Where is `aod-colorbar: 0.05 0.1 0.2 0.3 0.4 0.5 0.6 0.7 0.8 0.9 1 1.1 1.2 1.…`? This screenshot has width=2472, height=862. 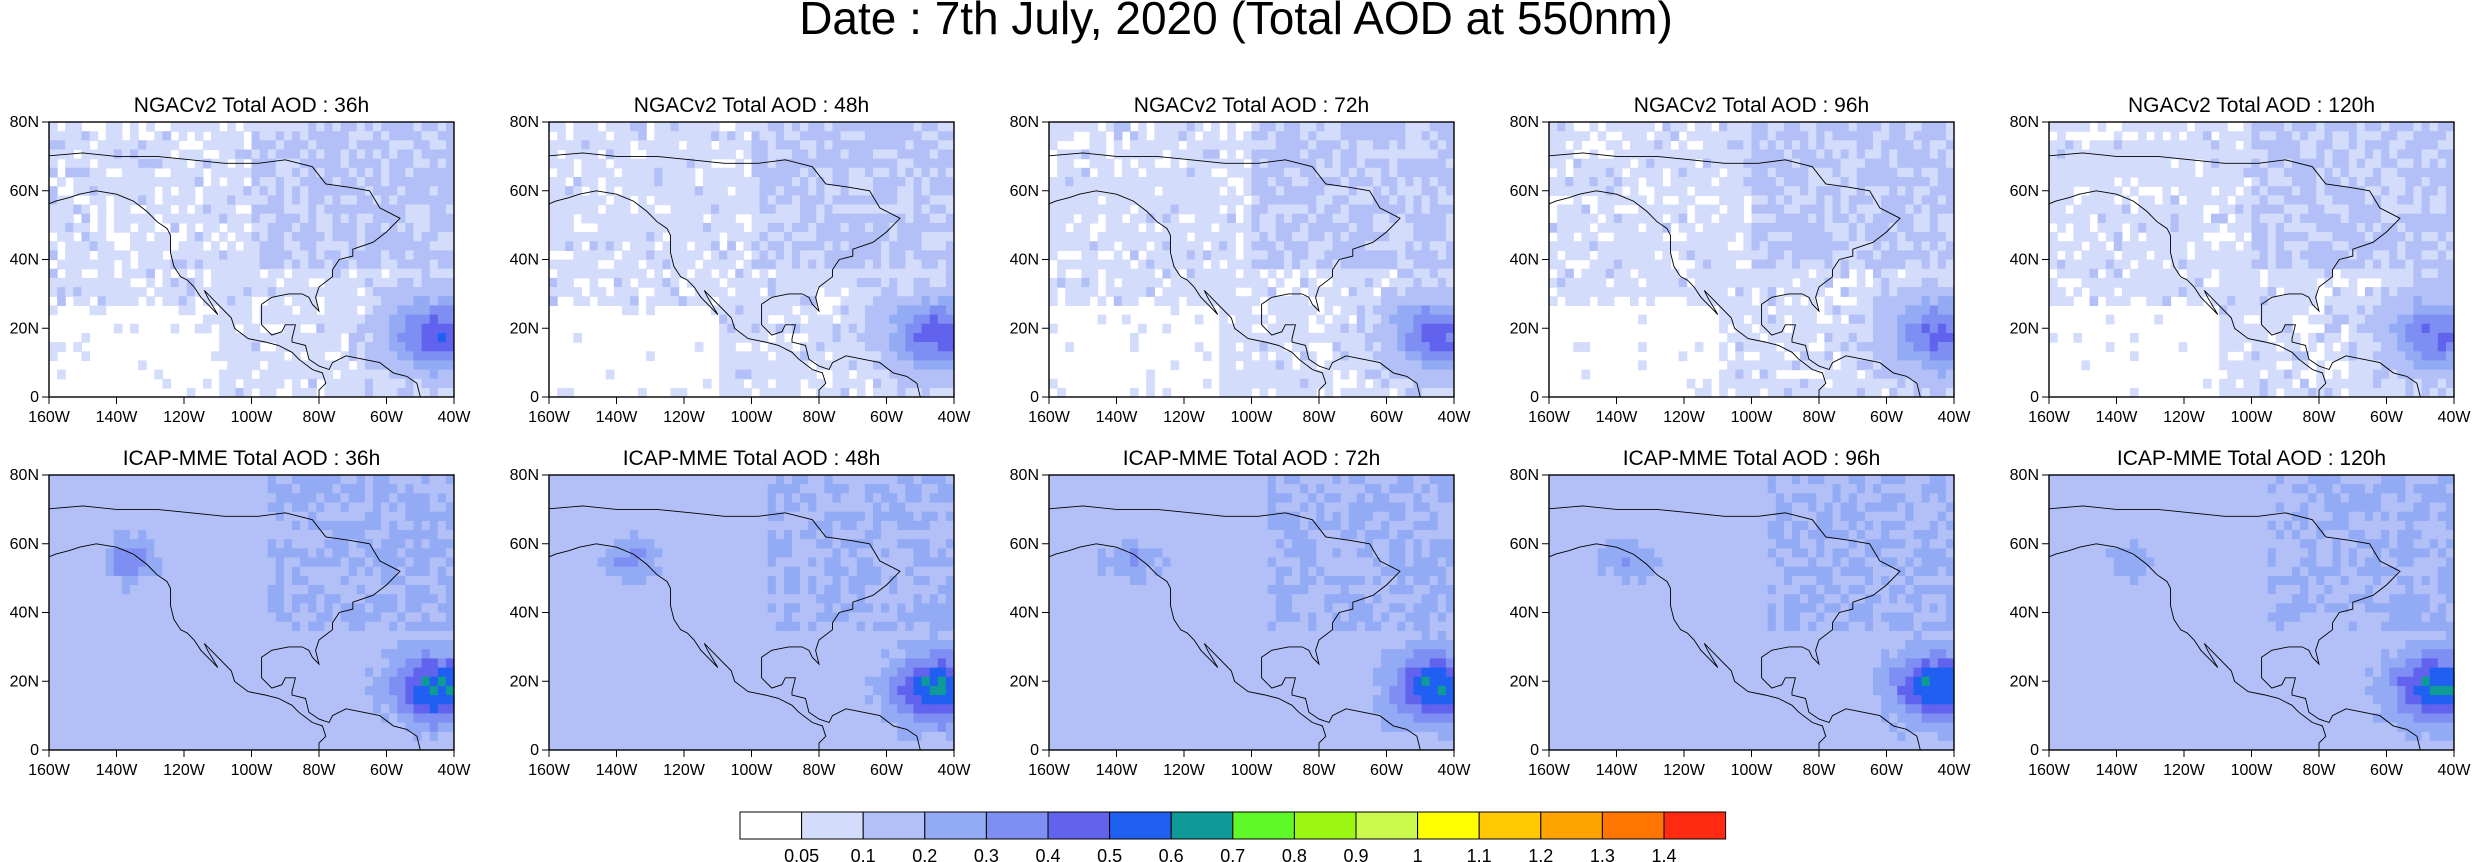 aod-colorbar: 0.05 0.1 0.2 0.3 0.4 0.5 0.6 0.7 0.8 0.9 1 1.1 1.2 1.… is located at coordinates (1233, 836).